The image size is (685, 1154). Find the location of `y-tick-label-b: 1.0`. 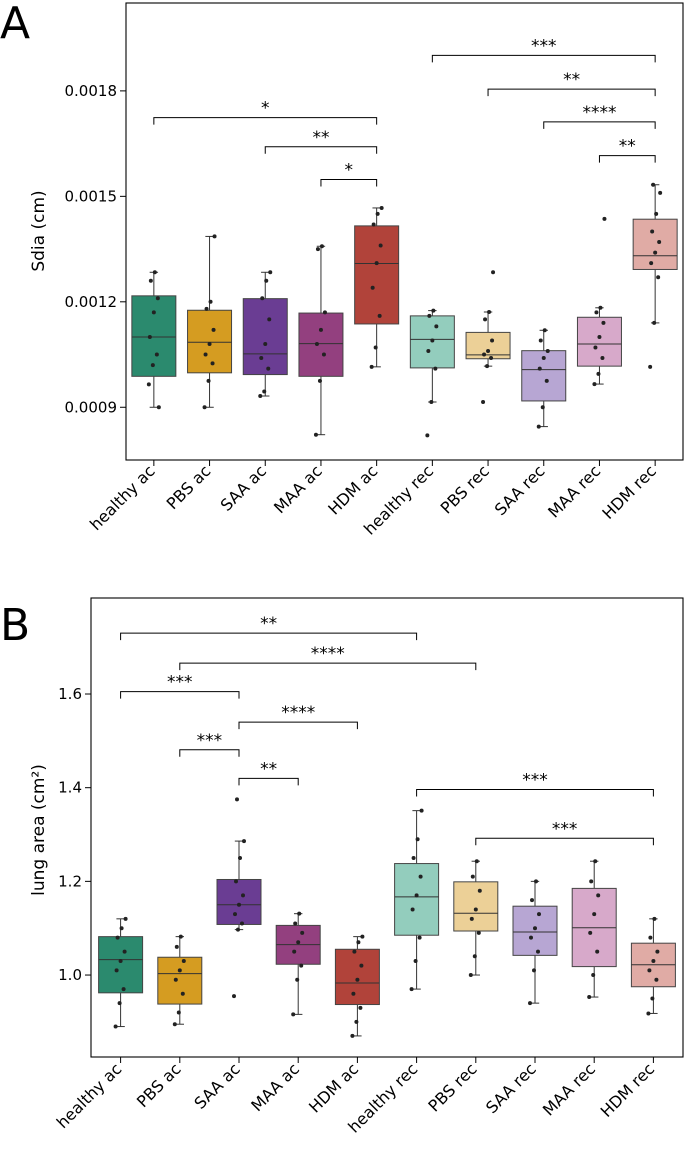

y-tick-label-b: 1.0 is located at coordinates (70, 975).